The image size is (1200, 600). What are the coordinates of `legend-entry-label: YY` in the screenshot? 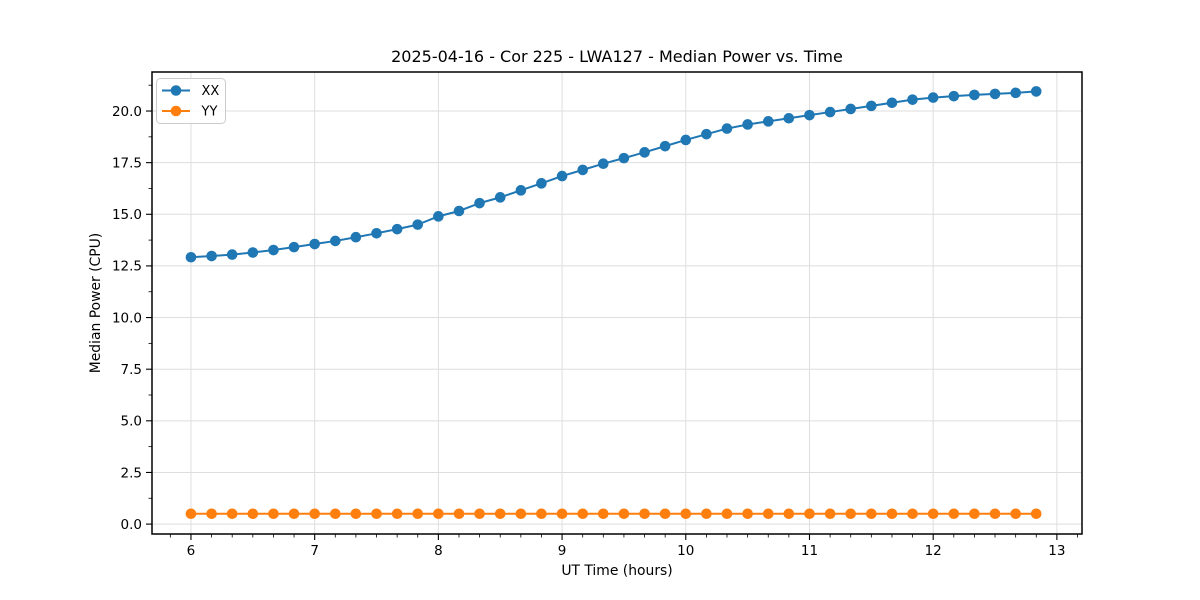 It's located at (209, 112).